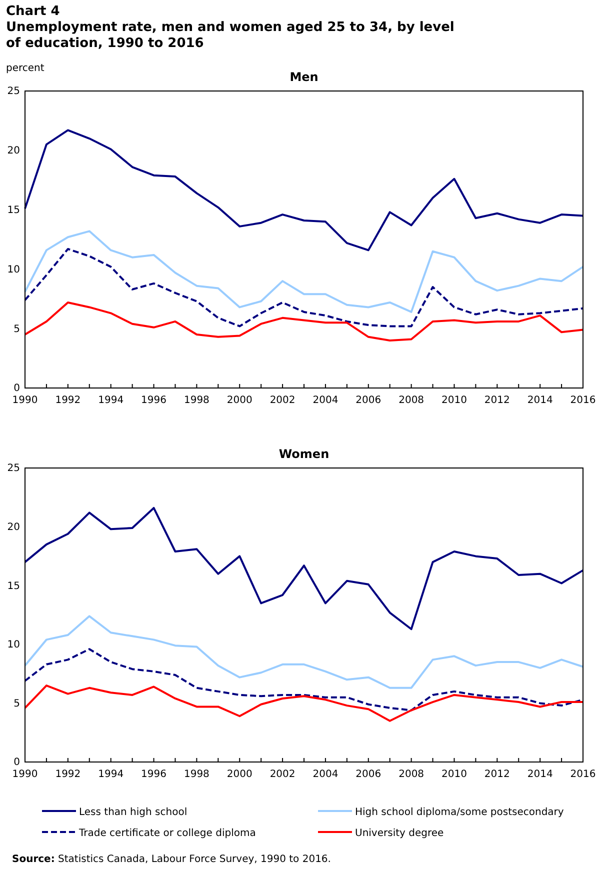 Image resolution: width=605 pixels, height=881 pixels. I want to click on legend-label: Trade certificate or college diploma, so click(167, 833).